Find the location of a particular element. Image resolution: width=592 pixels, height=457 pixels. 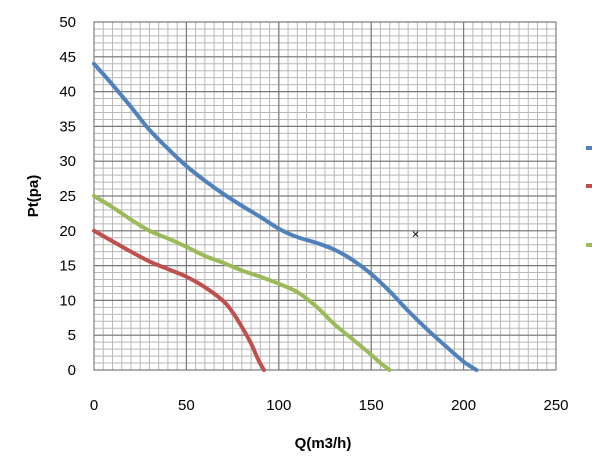

y-tick-label: 50 is located at coordinates (67, 22).